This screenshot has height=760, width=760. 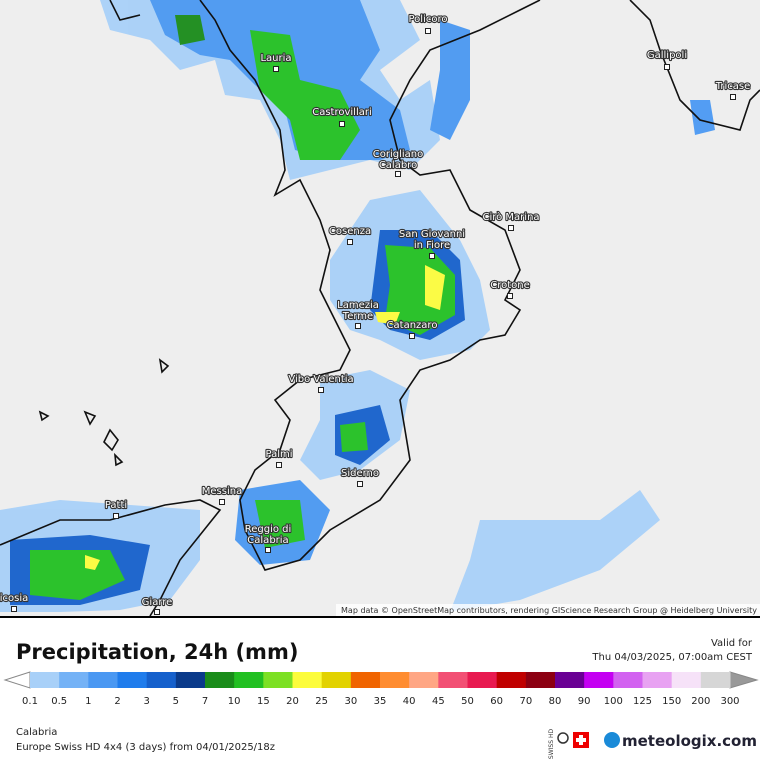 I want to click on city-label: Palmi, so click(x=278, y=454).